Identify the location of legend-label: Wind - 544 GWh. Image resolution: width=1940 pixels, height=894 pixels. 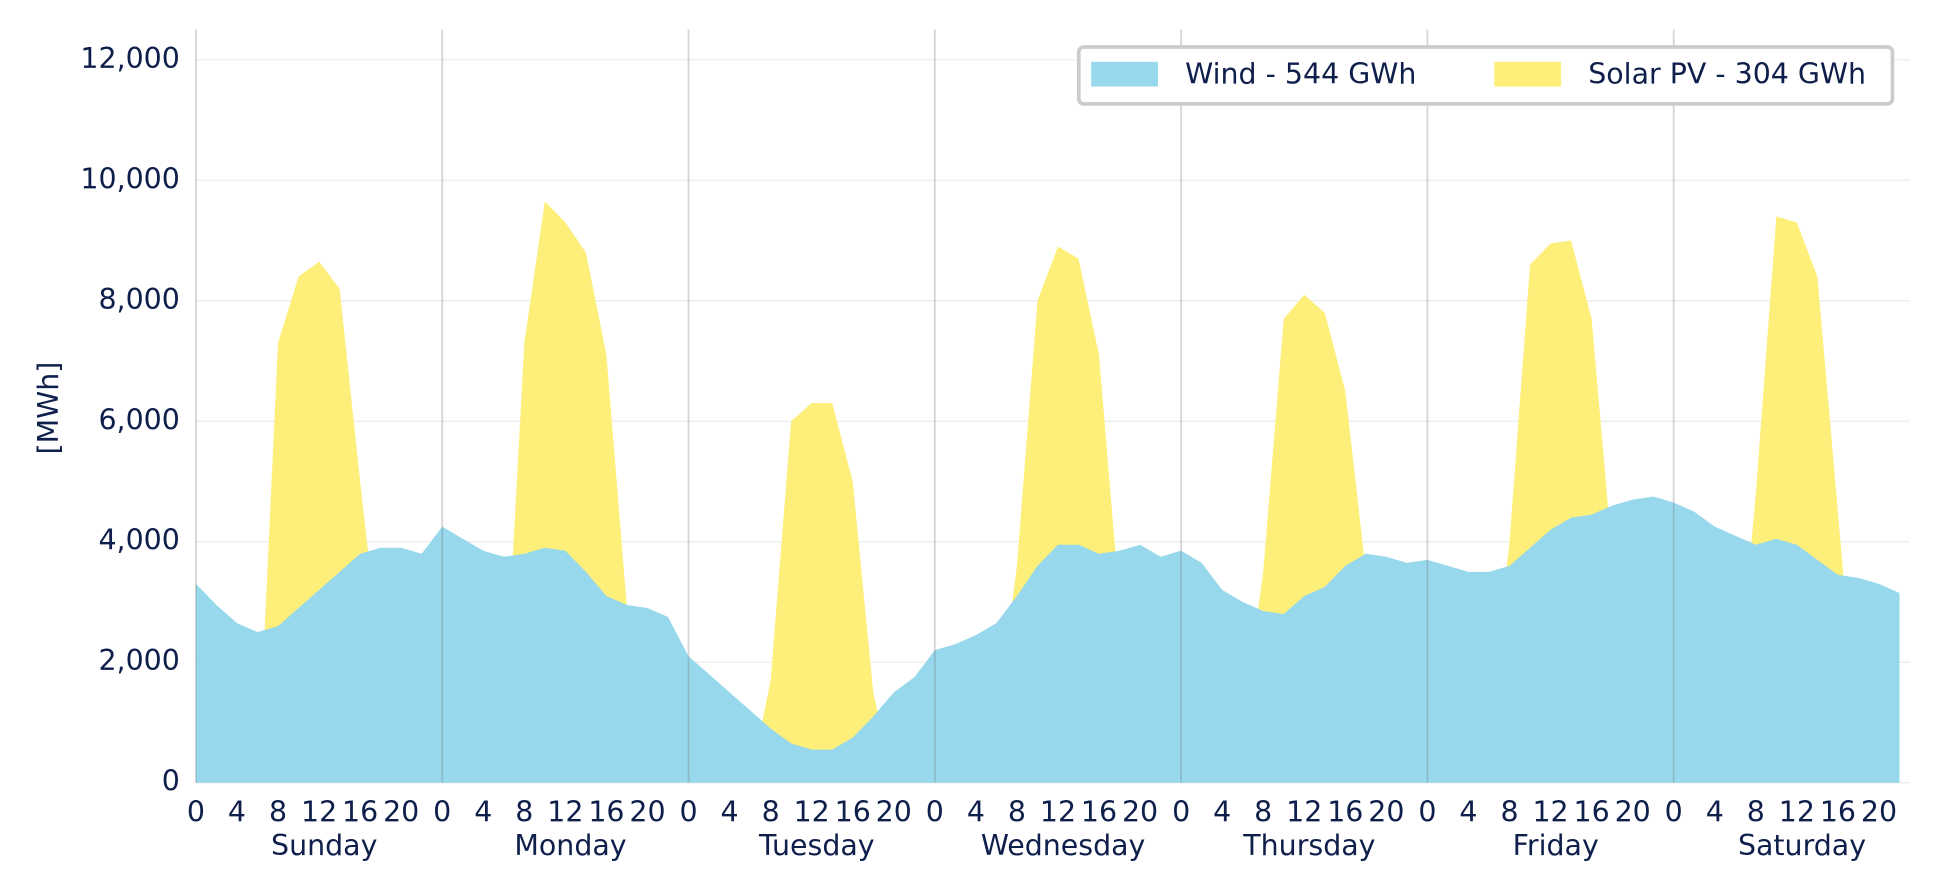
(1300, 73).